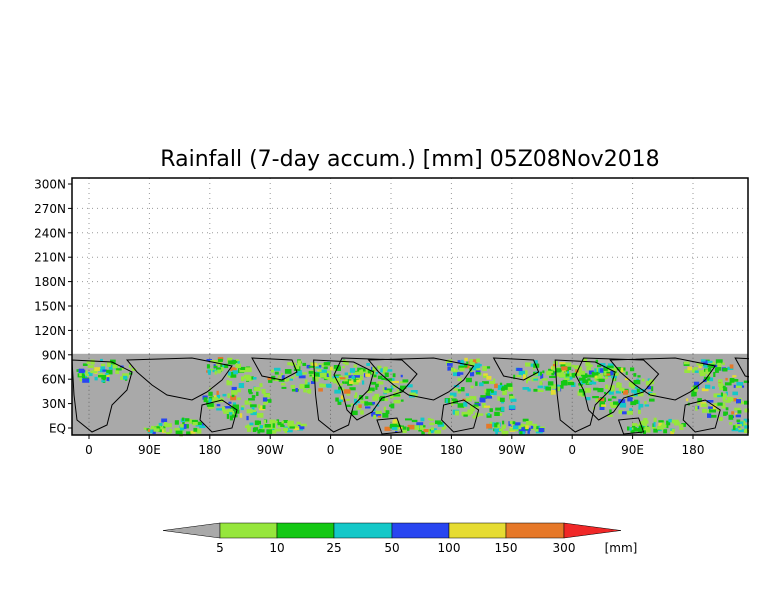  Describe the element at coordinates (693, 450) in the screenshot. I see `x-tick-label: 180` at that location.